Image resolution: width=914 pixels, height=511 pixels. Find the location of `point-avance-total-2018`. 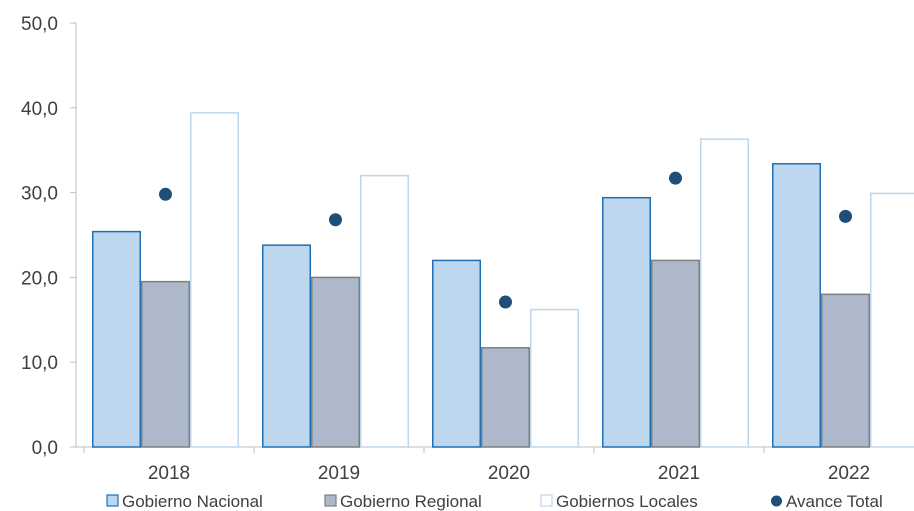

point-avance-total-2018 is located at coordinates (165, 194).